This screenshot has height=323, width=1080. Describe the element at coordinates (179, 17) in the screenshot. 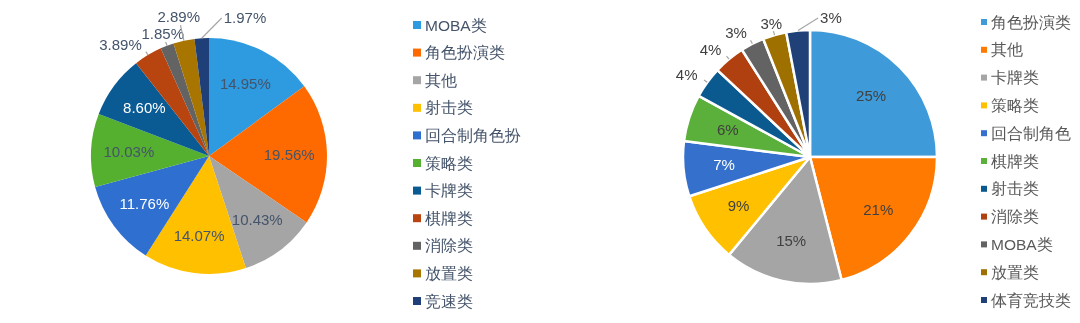

I see `data-label: 2.89%` at that location.